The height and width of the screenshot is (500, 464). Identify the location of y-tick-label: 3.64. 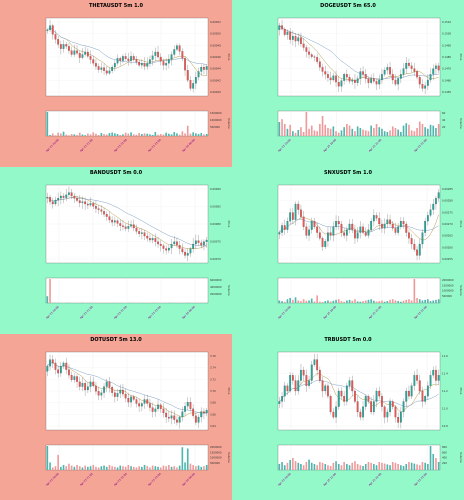
(213, 426).